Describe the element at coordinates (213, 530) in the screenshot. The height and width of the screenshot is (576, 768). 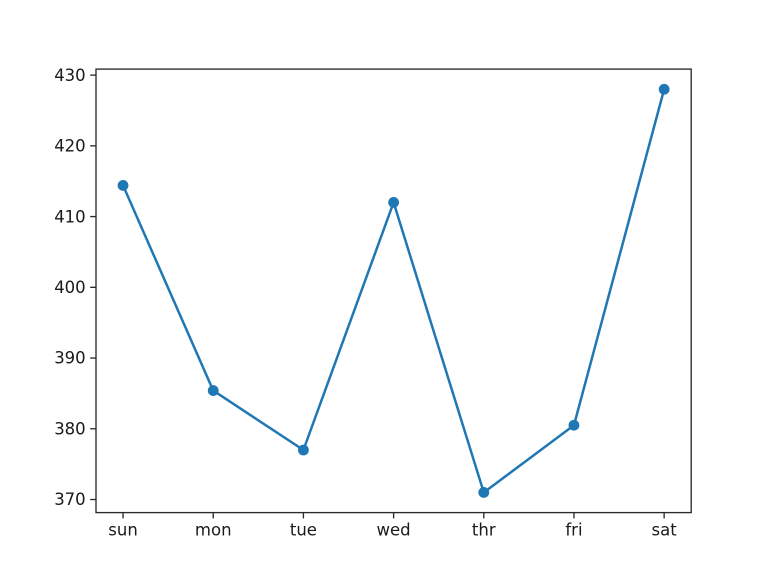
I see `x-tick-label-mon: mon` at that location.